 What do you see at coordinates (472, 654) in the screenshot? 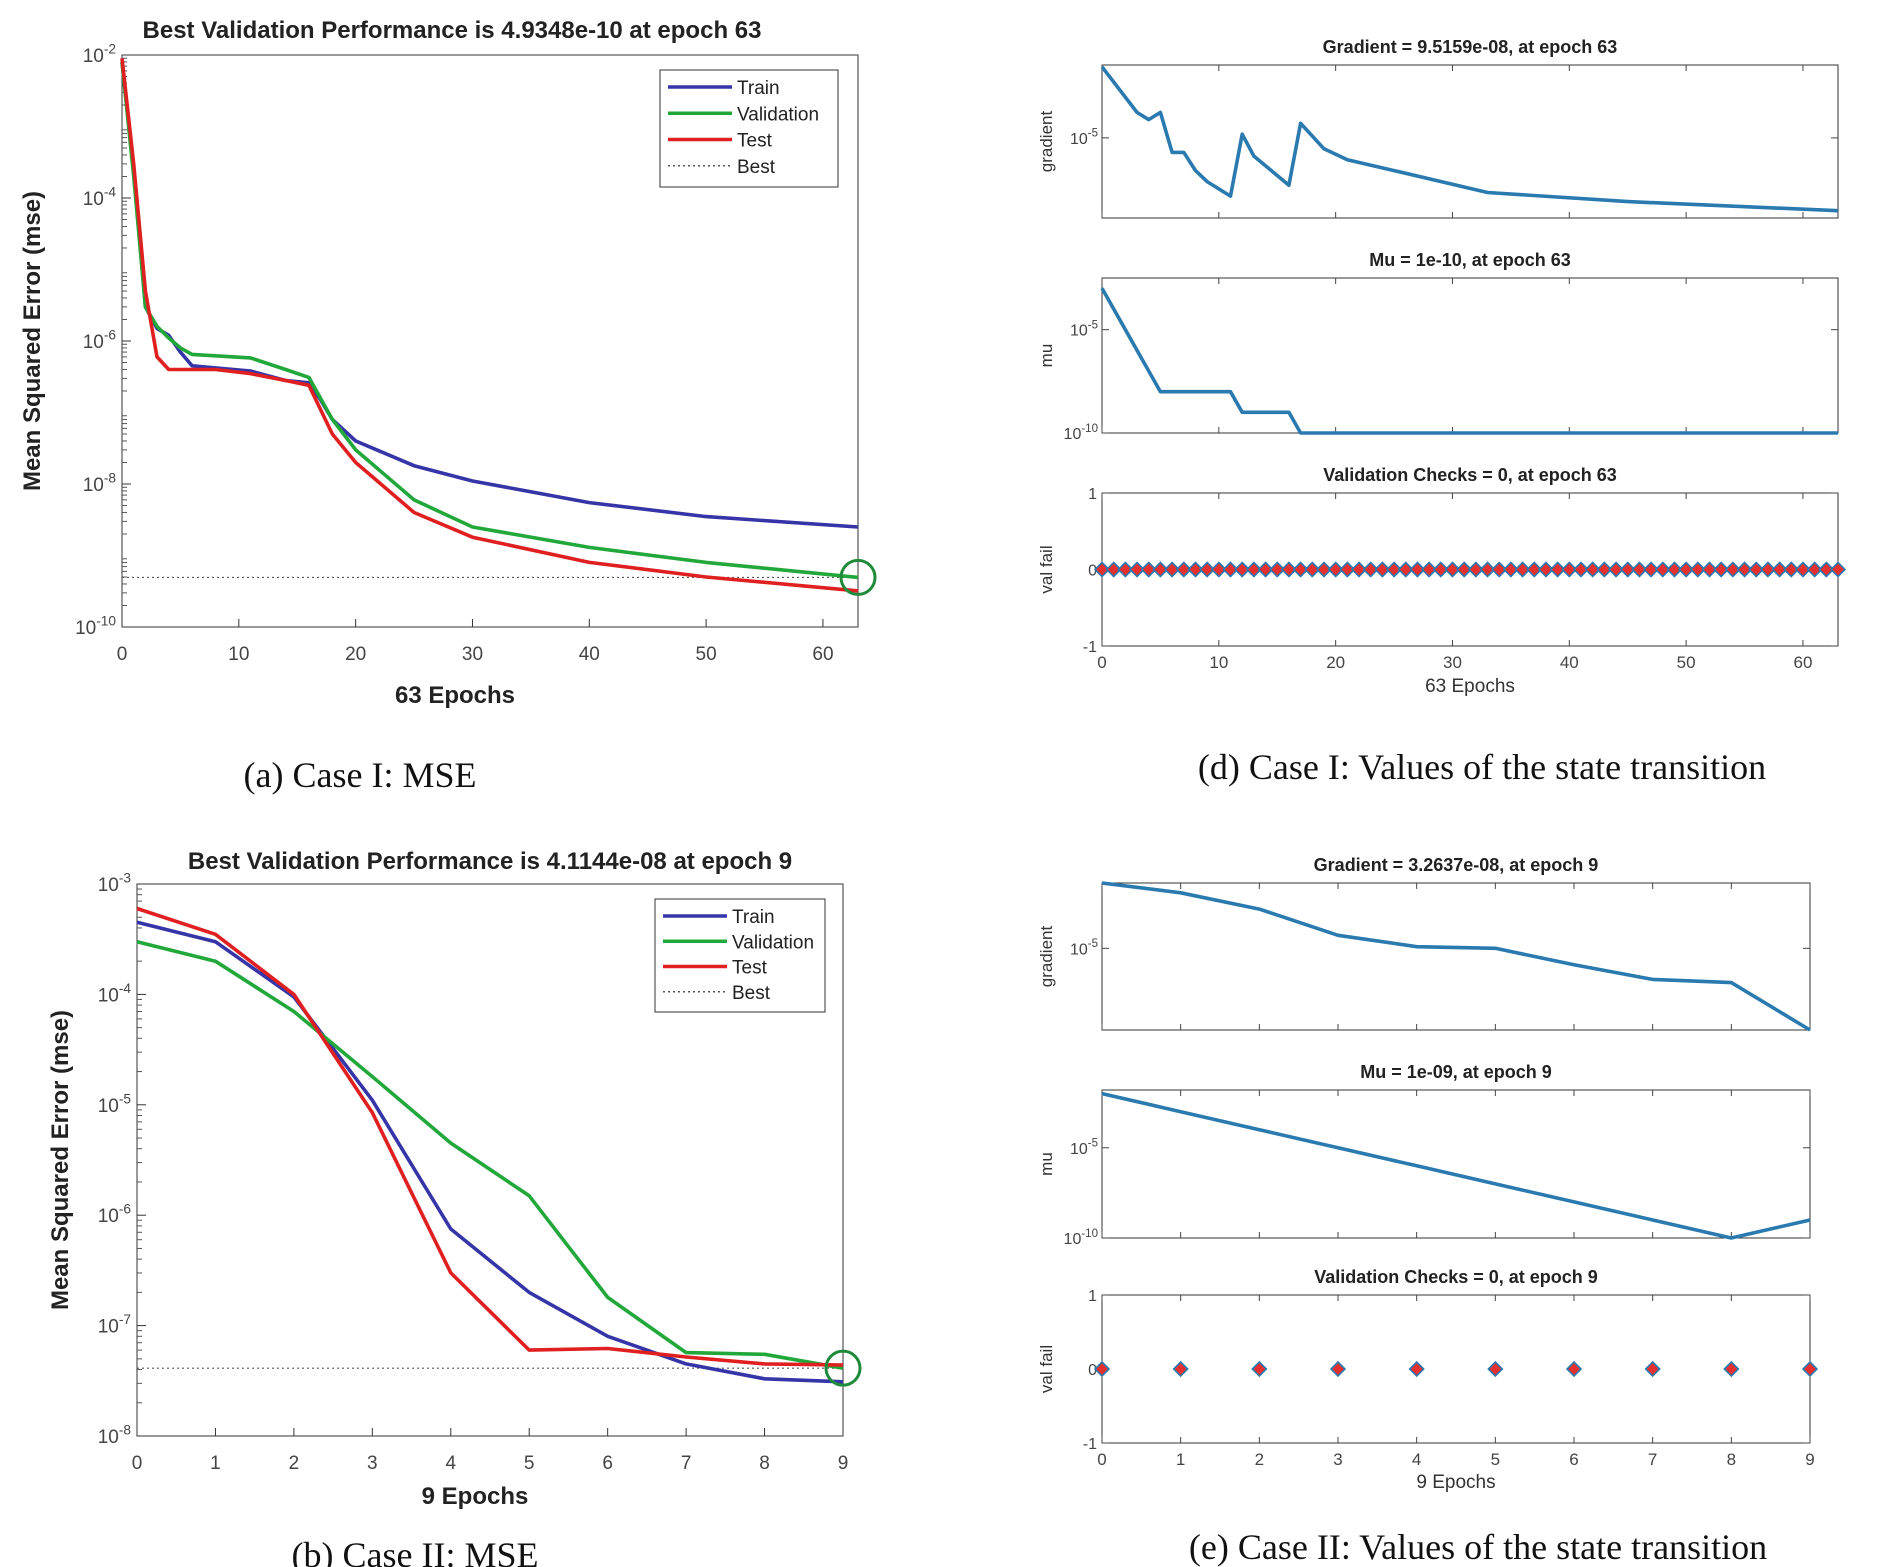
I see `x-tick-label: 30` at bounding box center [472, 654].